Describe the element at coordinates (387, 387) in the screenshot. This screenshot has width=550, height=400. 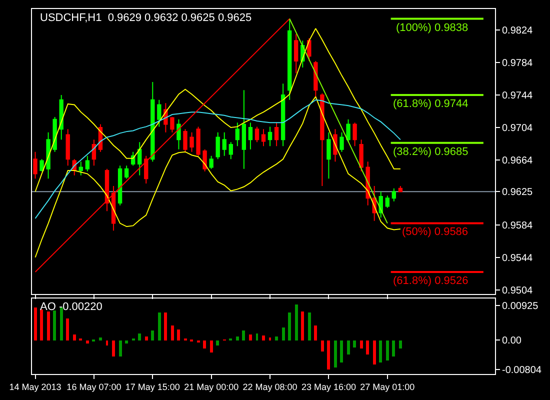
I see `x-tick-label: 27 May 01:00` at that location.